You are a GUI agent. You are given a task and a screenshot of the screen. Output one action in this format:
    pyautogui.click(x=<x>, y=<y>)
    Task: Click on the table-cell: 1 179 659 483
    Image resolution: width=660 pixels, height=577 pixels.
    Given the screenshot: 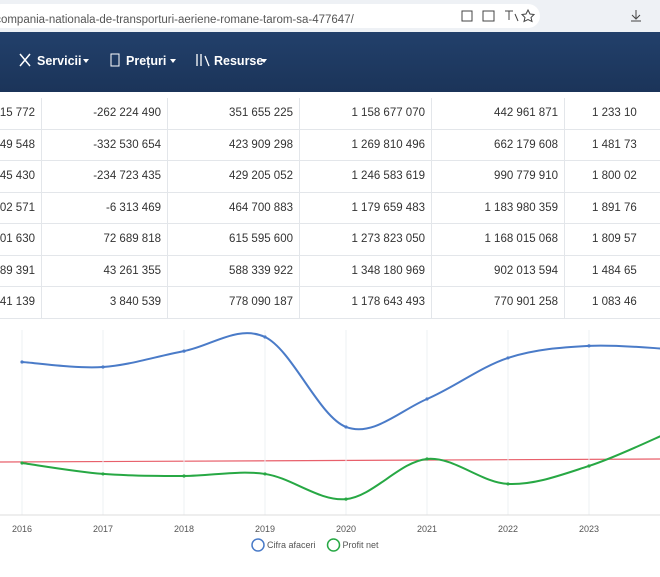 What is the action you would take?
    pyautogui.click(x=366, y=207)
    